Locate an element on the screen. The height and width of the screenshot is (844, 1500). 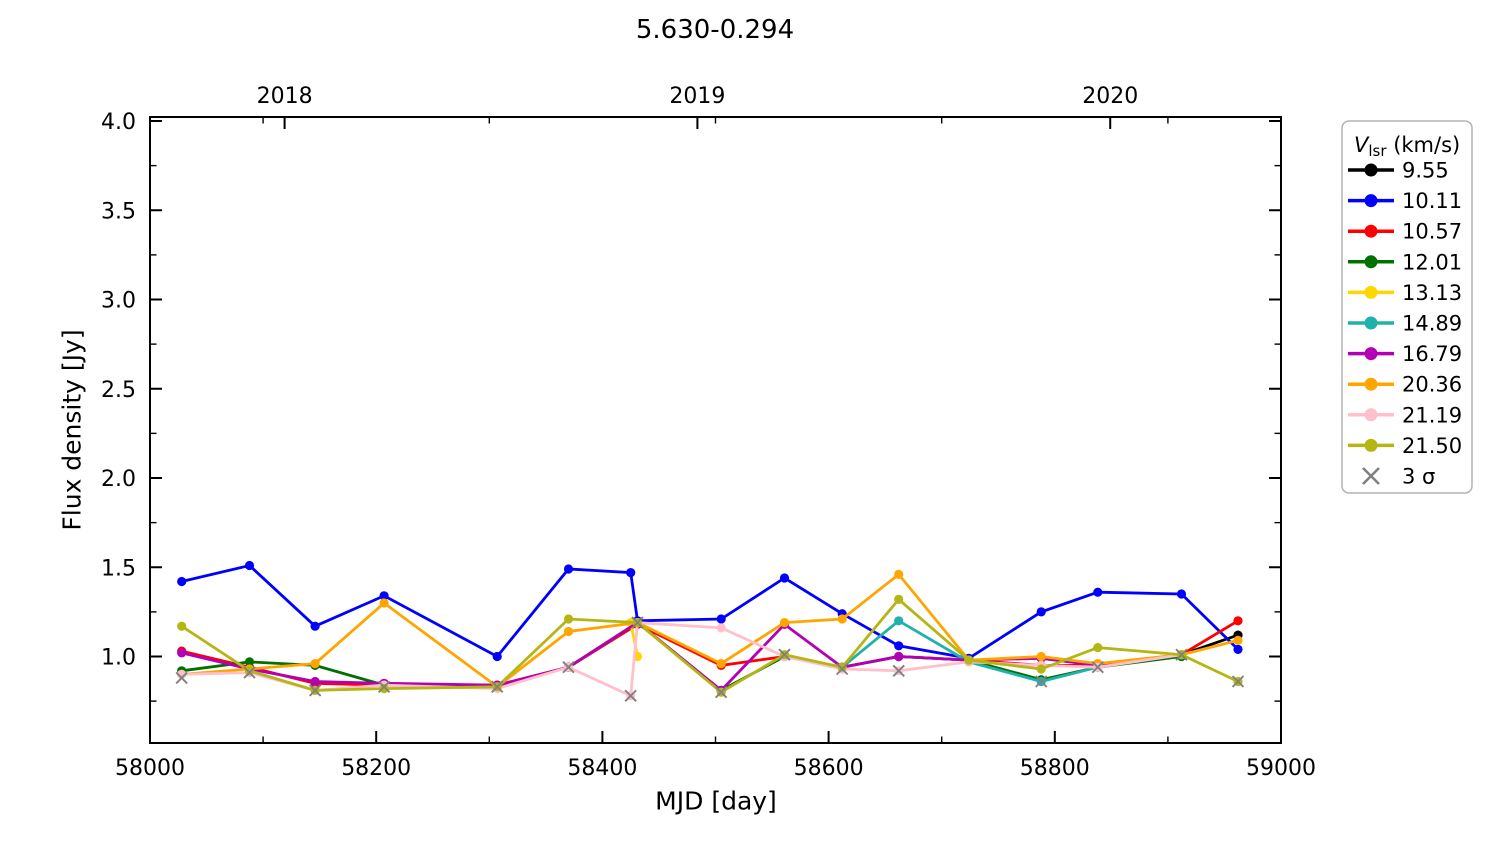
top-year-label: 2018 is located at coordinates (285, 96).